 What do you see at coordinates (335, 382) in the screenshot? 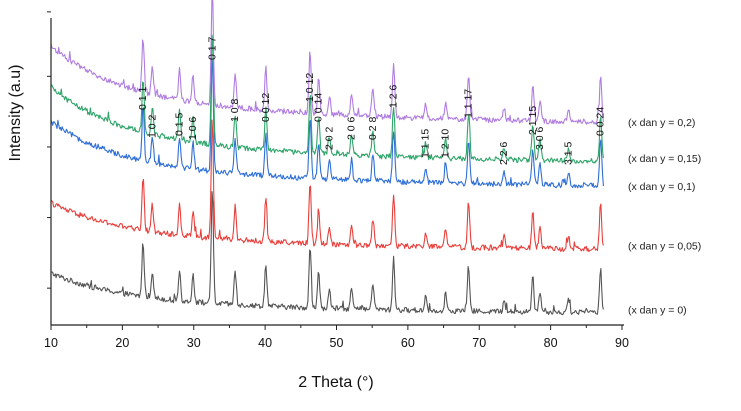
I see `x-axis-title: 2 Theta (°)` at bounding box center [335, 382].